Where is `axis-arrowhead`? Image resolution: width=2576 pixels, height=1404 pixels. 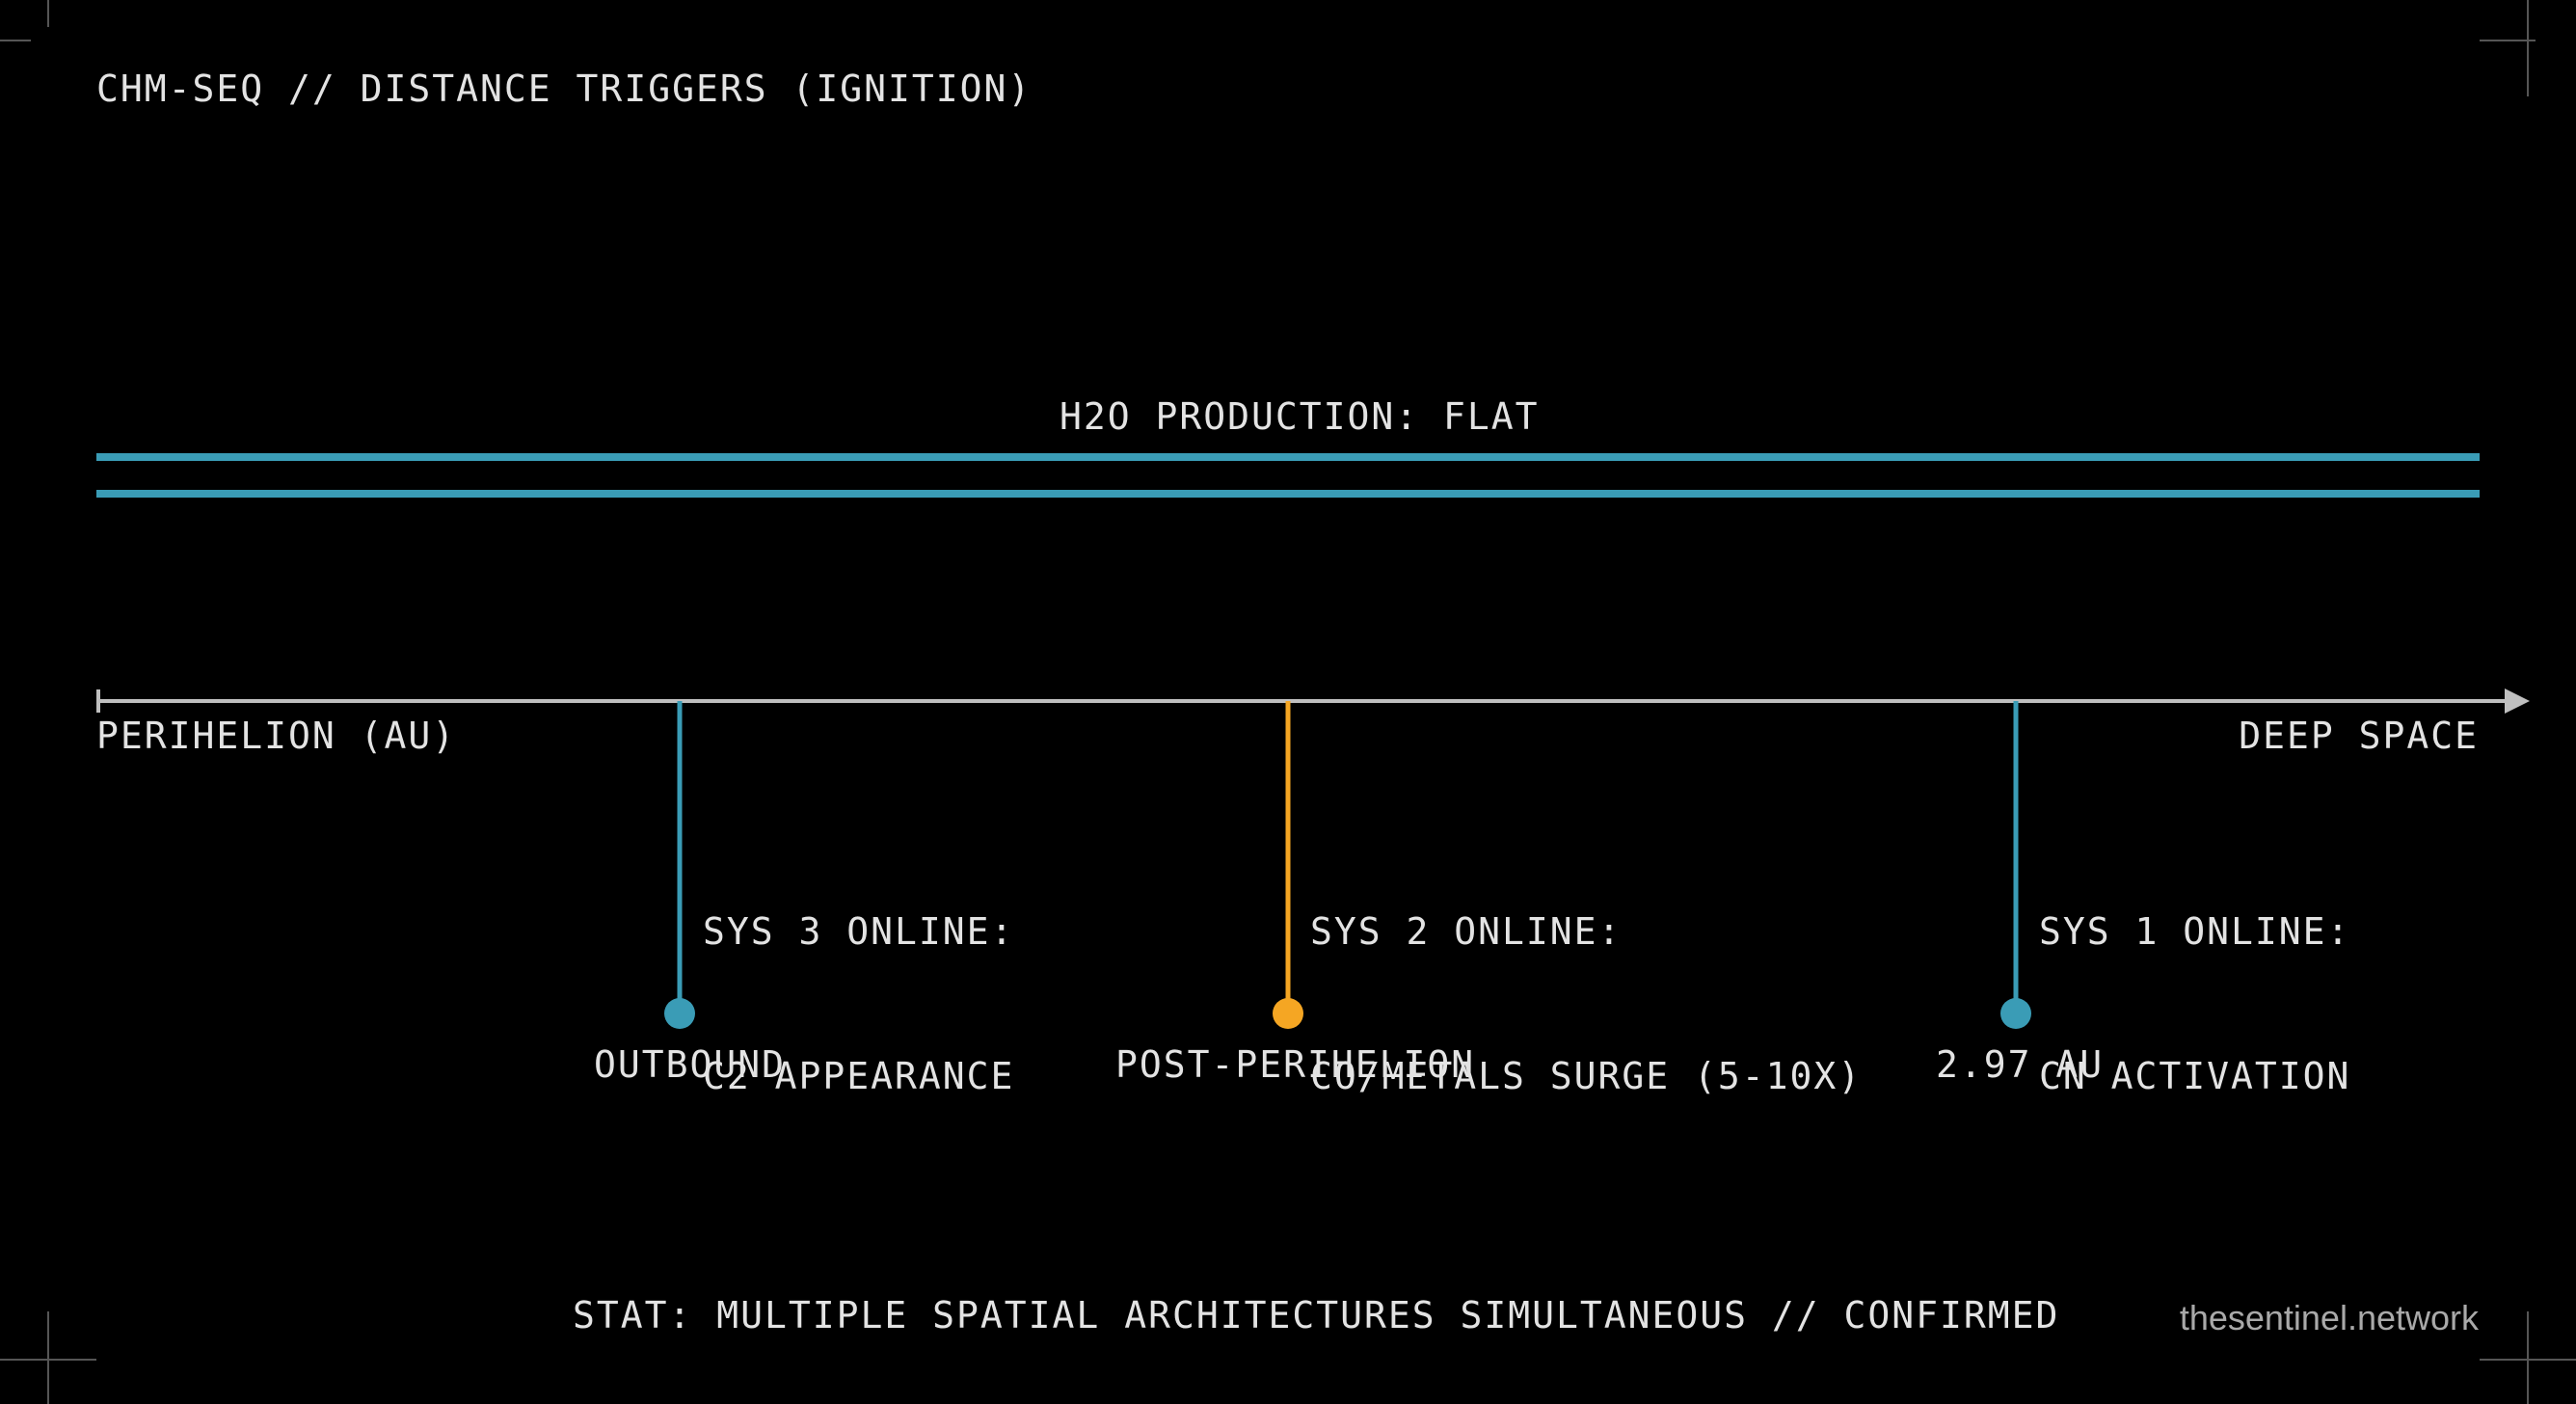 axis-arrowhead is located at coordinates (2517, 701).